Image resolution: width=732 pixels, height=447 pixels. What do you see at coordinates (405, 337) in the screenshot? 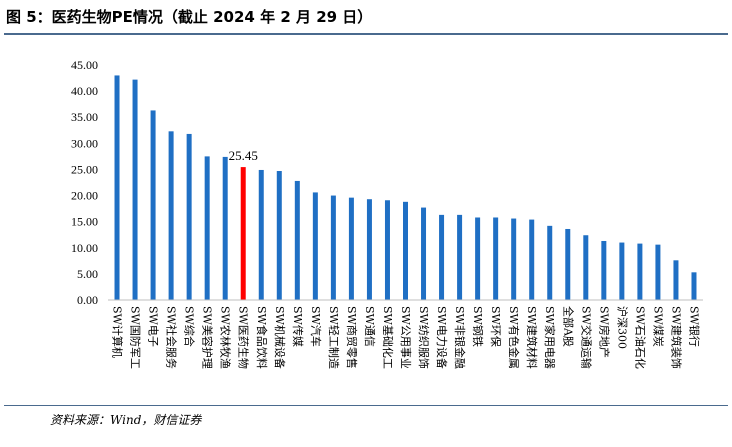
I see `x-category-label: SW公用事业` at bounding box center [405, 337].